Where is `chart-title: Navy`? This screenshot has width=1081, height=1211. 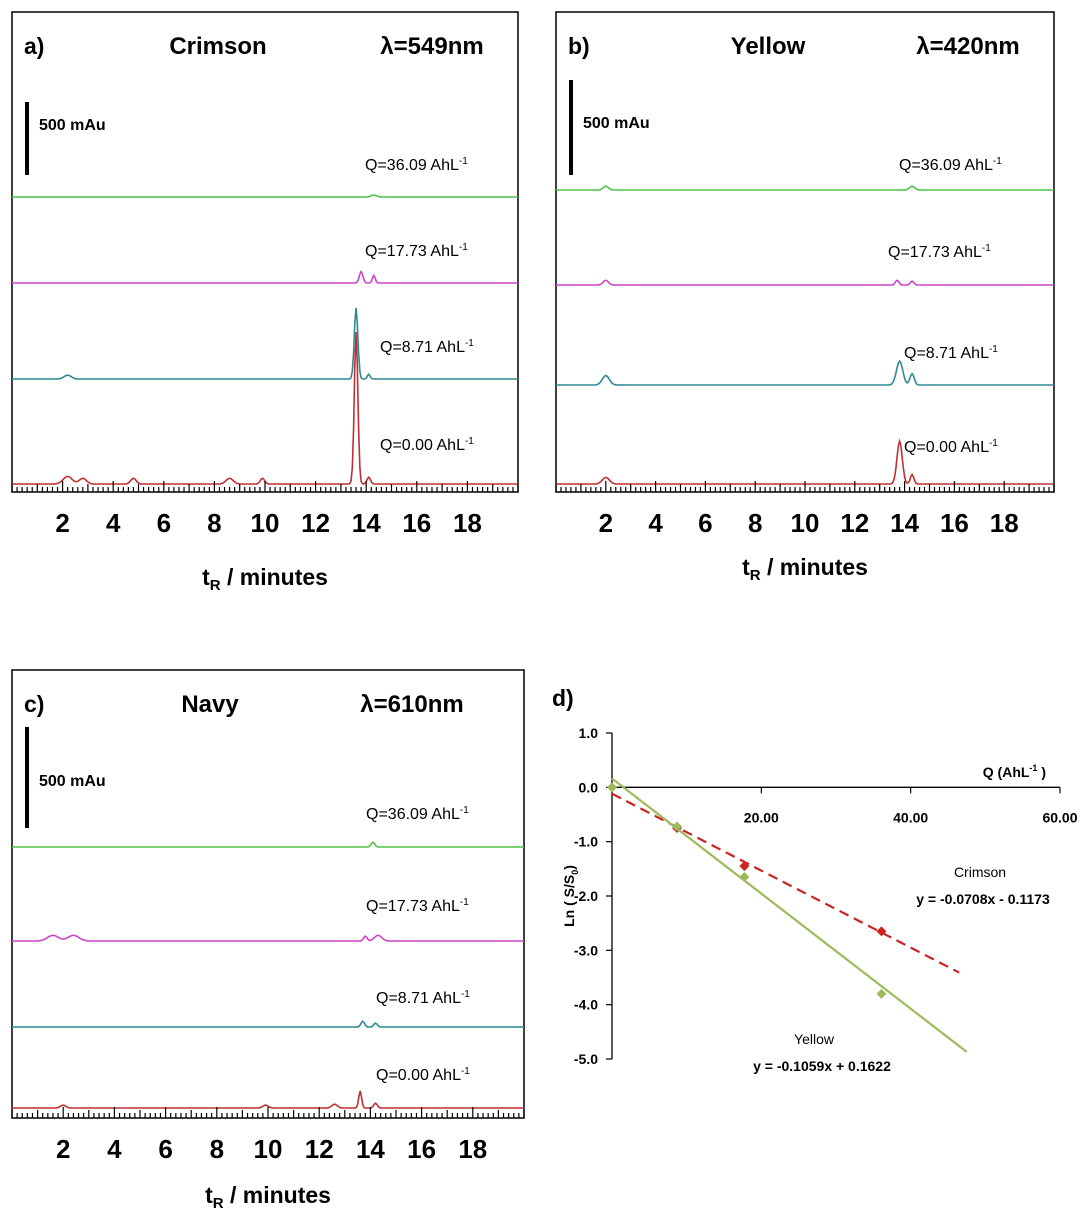 chart-title: Navy is located at coordinates (210, 704).